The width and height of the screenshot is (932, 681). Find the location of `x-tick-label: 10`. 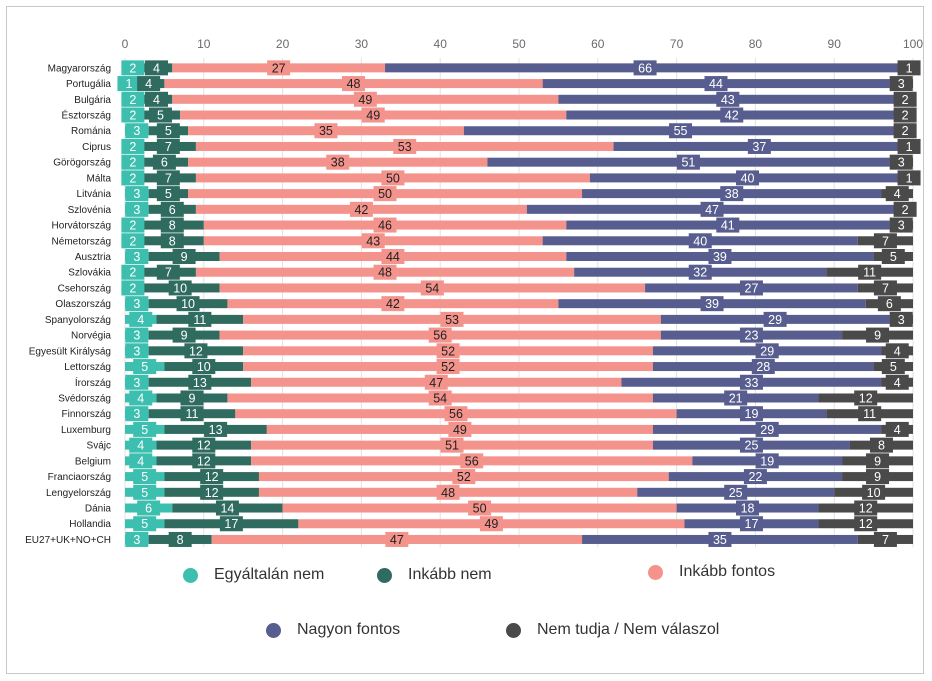

x-tick-label: 10 is located at coordinates (204, 44).